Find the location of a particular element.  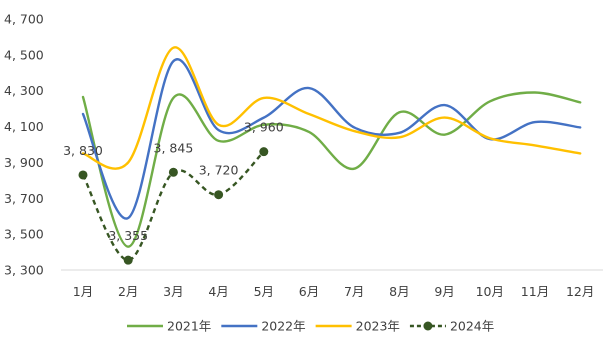

x-tick-label: 9月 is located at coordinates (444, 291).